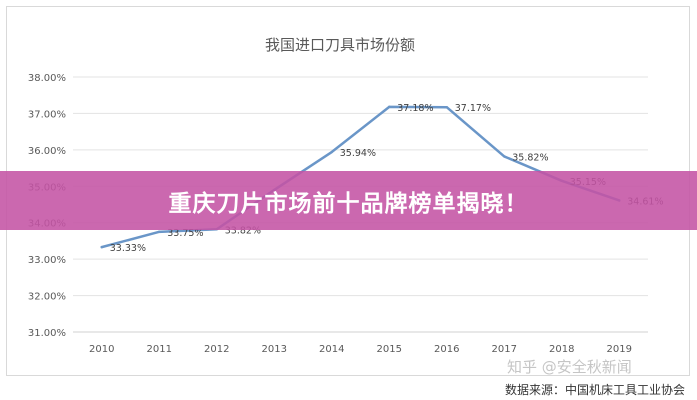 Image resolution: width=697 pixels, height=400 pixels. What do you see at coordinates (216, 349) in the screenshot?
I see `x-tick-label: 2012` at bounding box center [216, 349].